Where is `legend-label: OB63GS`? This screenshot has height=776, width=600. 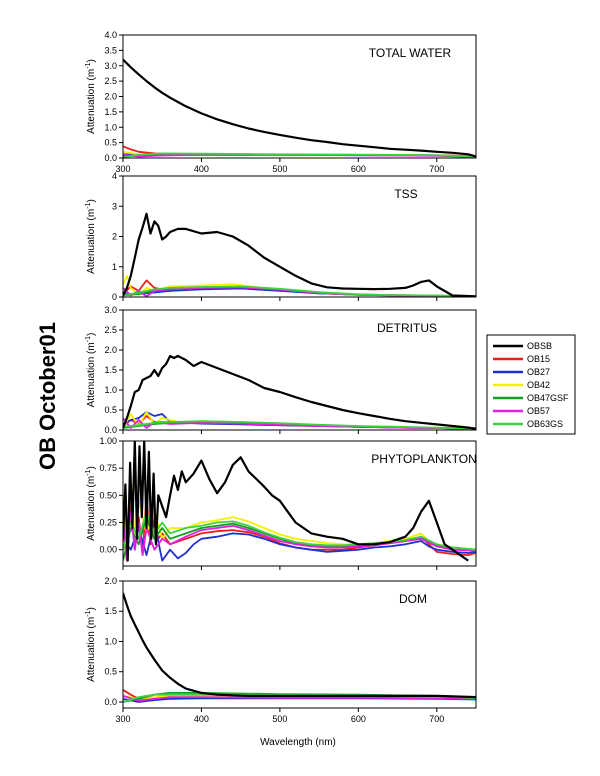
legend-label: OB63GS is located at coordinates (545, 424).